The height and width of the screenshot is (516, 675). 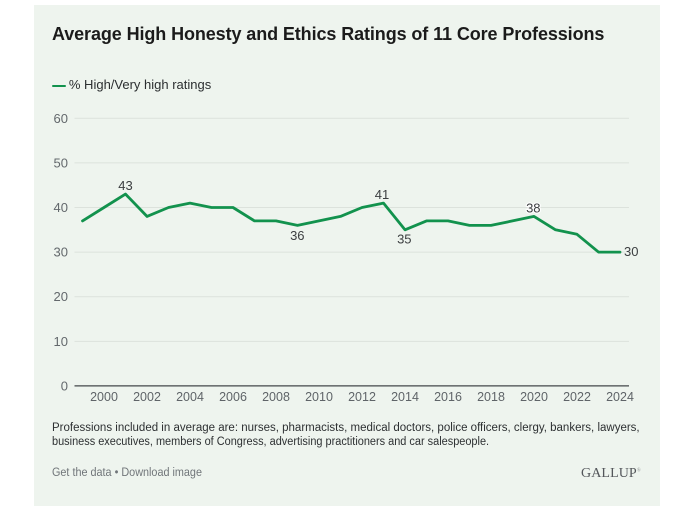 What do you see at coordinates (297, 235) in the screenshot?
I see `svg-text: 36` at bounding box center [297, 235].